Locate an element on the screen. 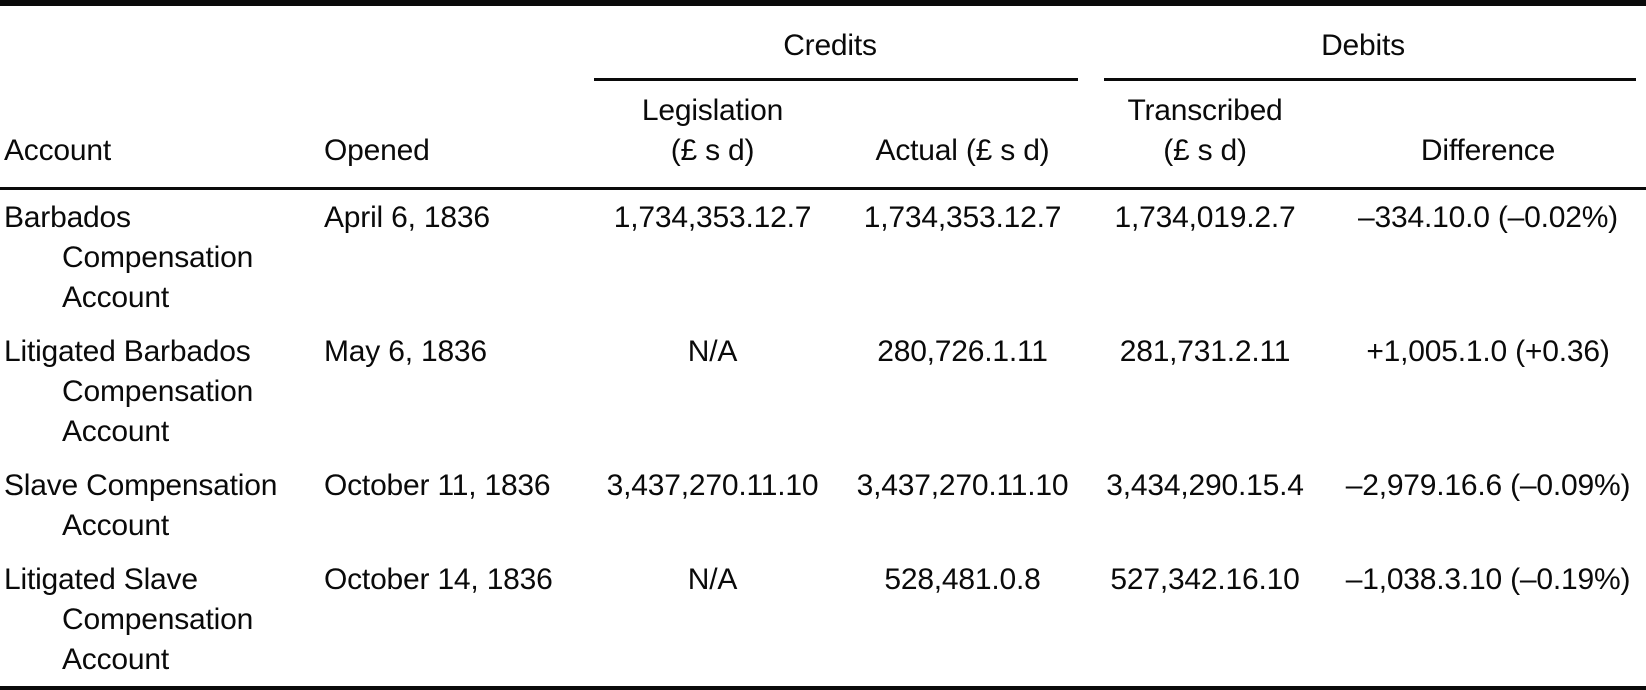 This screenshot has width=1646, height=690. difference-value: +1,005.1.0 (+0.36) is located at coordinates (1488, 351).